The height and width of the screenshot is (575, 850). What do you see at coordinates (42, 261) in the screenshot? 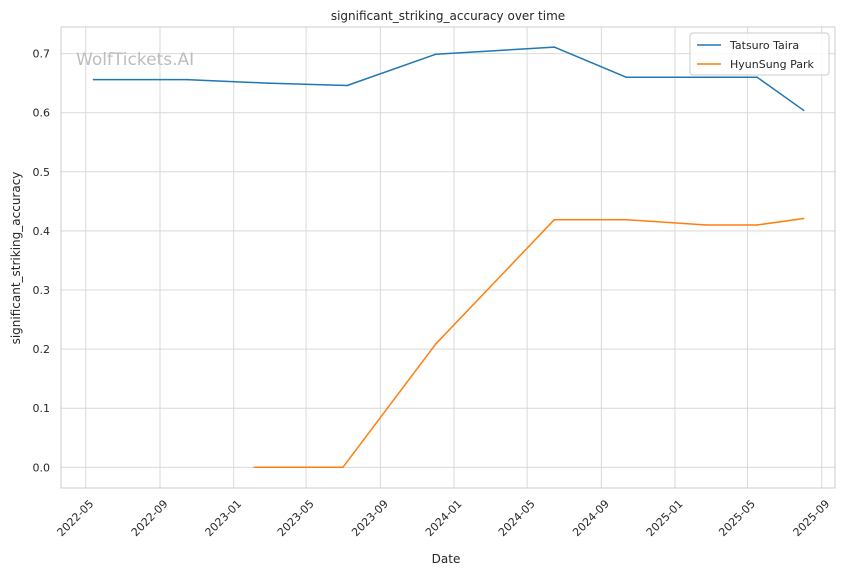
I see `y-tick-labels: 0.0 0.1 0.2 0.3 0.4 0.5 0.6 0.7` at bounding box center [42, 261].